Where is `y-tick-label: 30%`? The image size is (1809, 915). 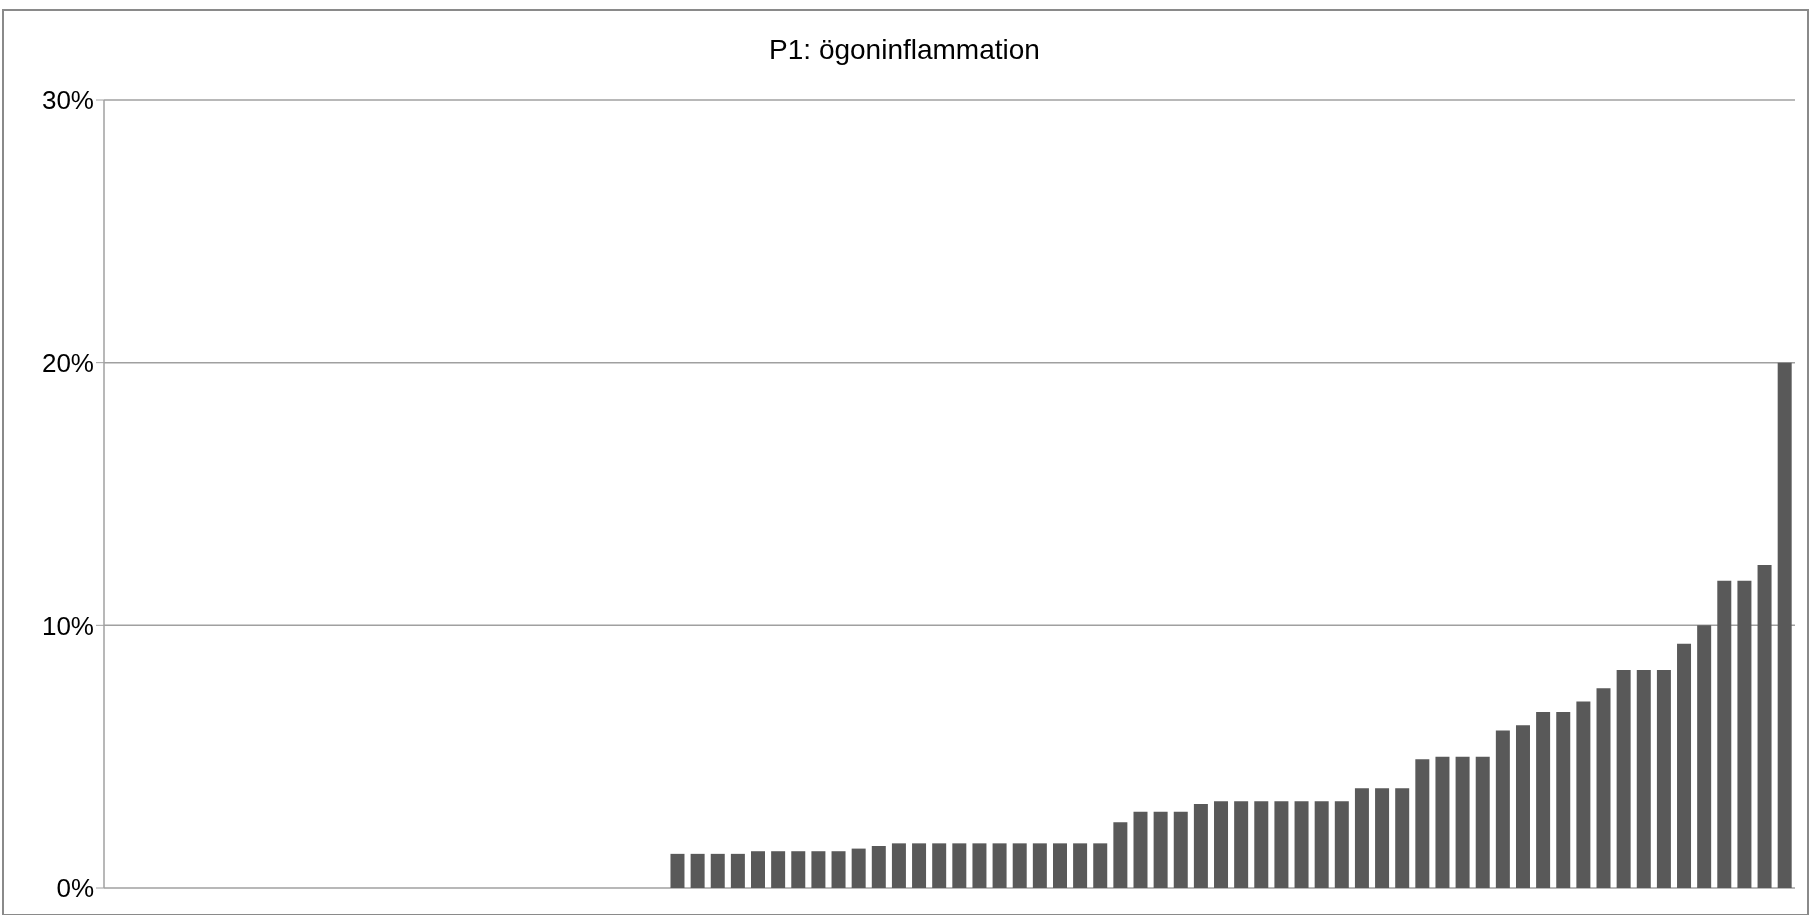 y-tick-label: 30% is located at coordinates (67, 100).